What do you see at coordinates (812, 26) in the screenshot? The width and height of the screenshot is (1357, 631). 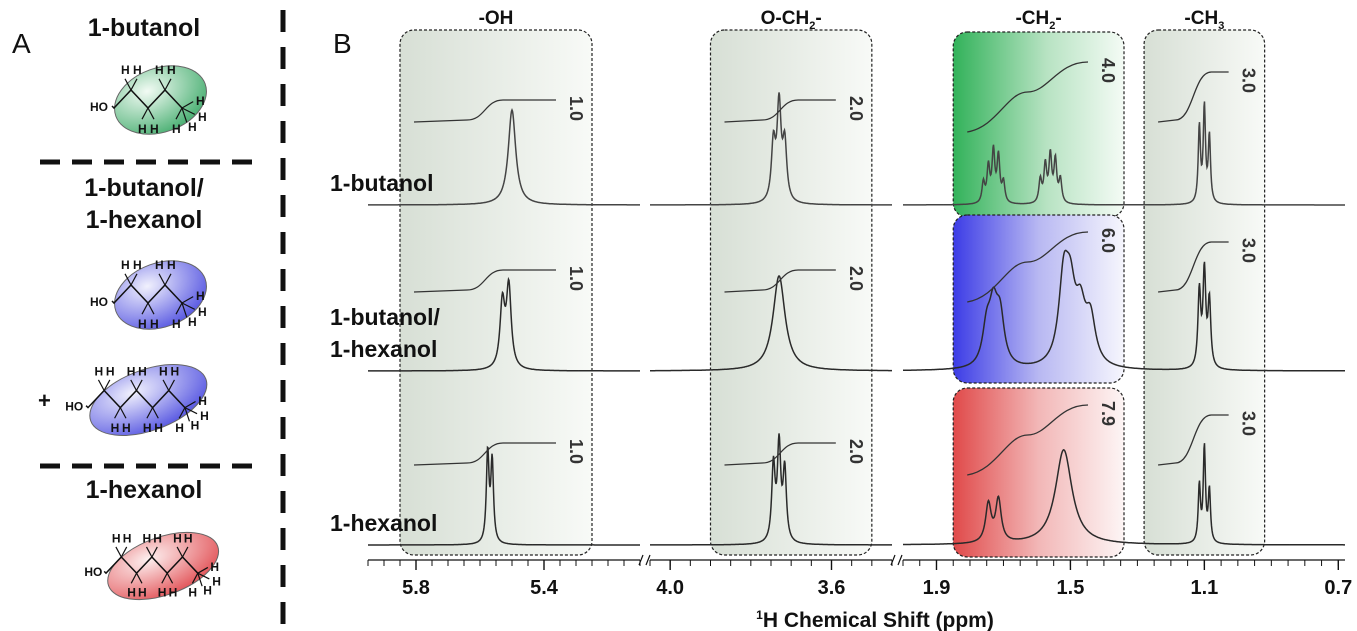 I see `region-label-subscript: 2` at bounding box center [812, 26].